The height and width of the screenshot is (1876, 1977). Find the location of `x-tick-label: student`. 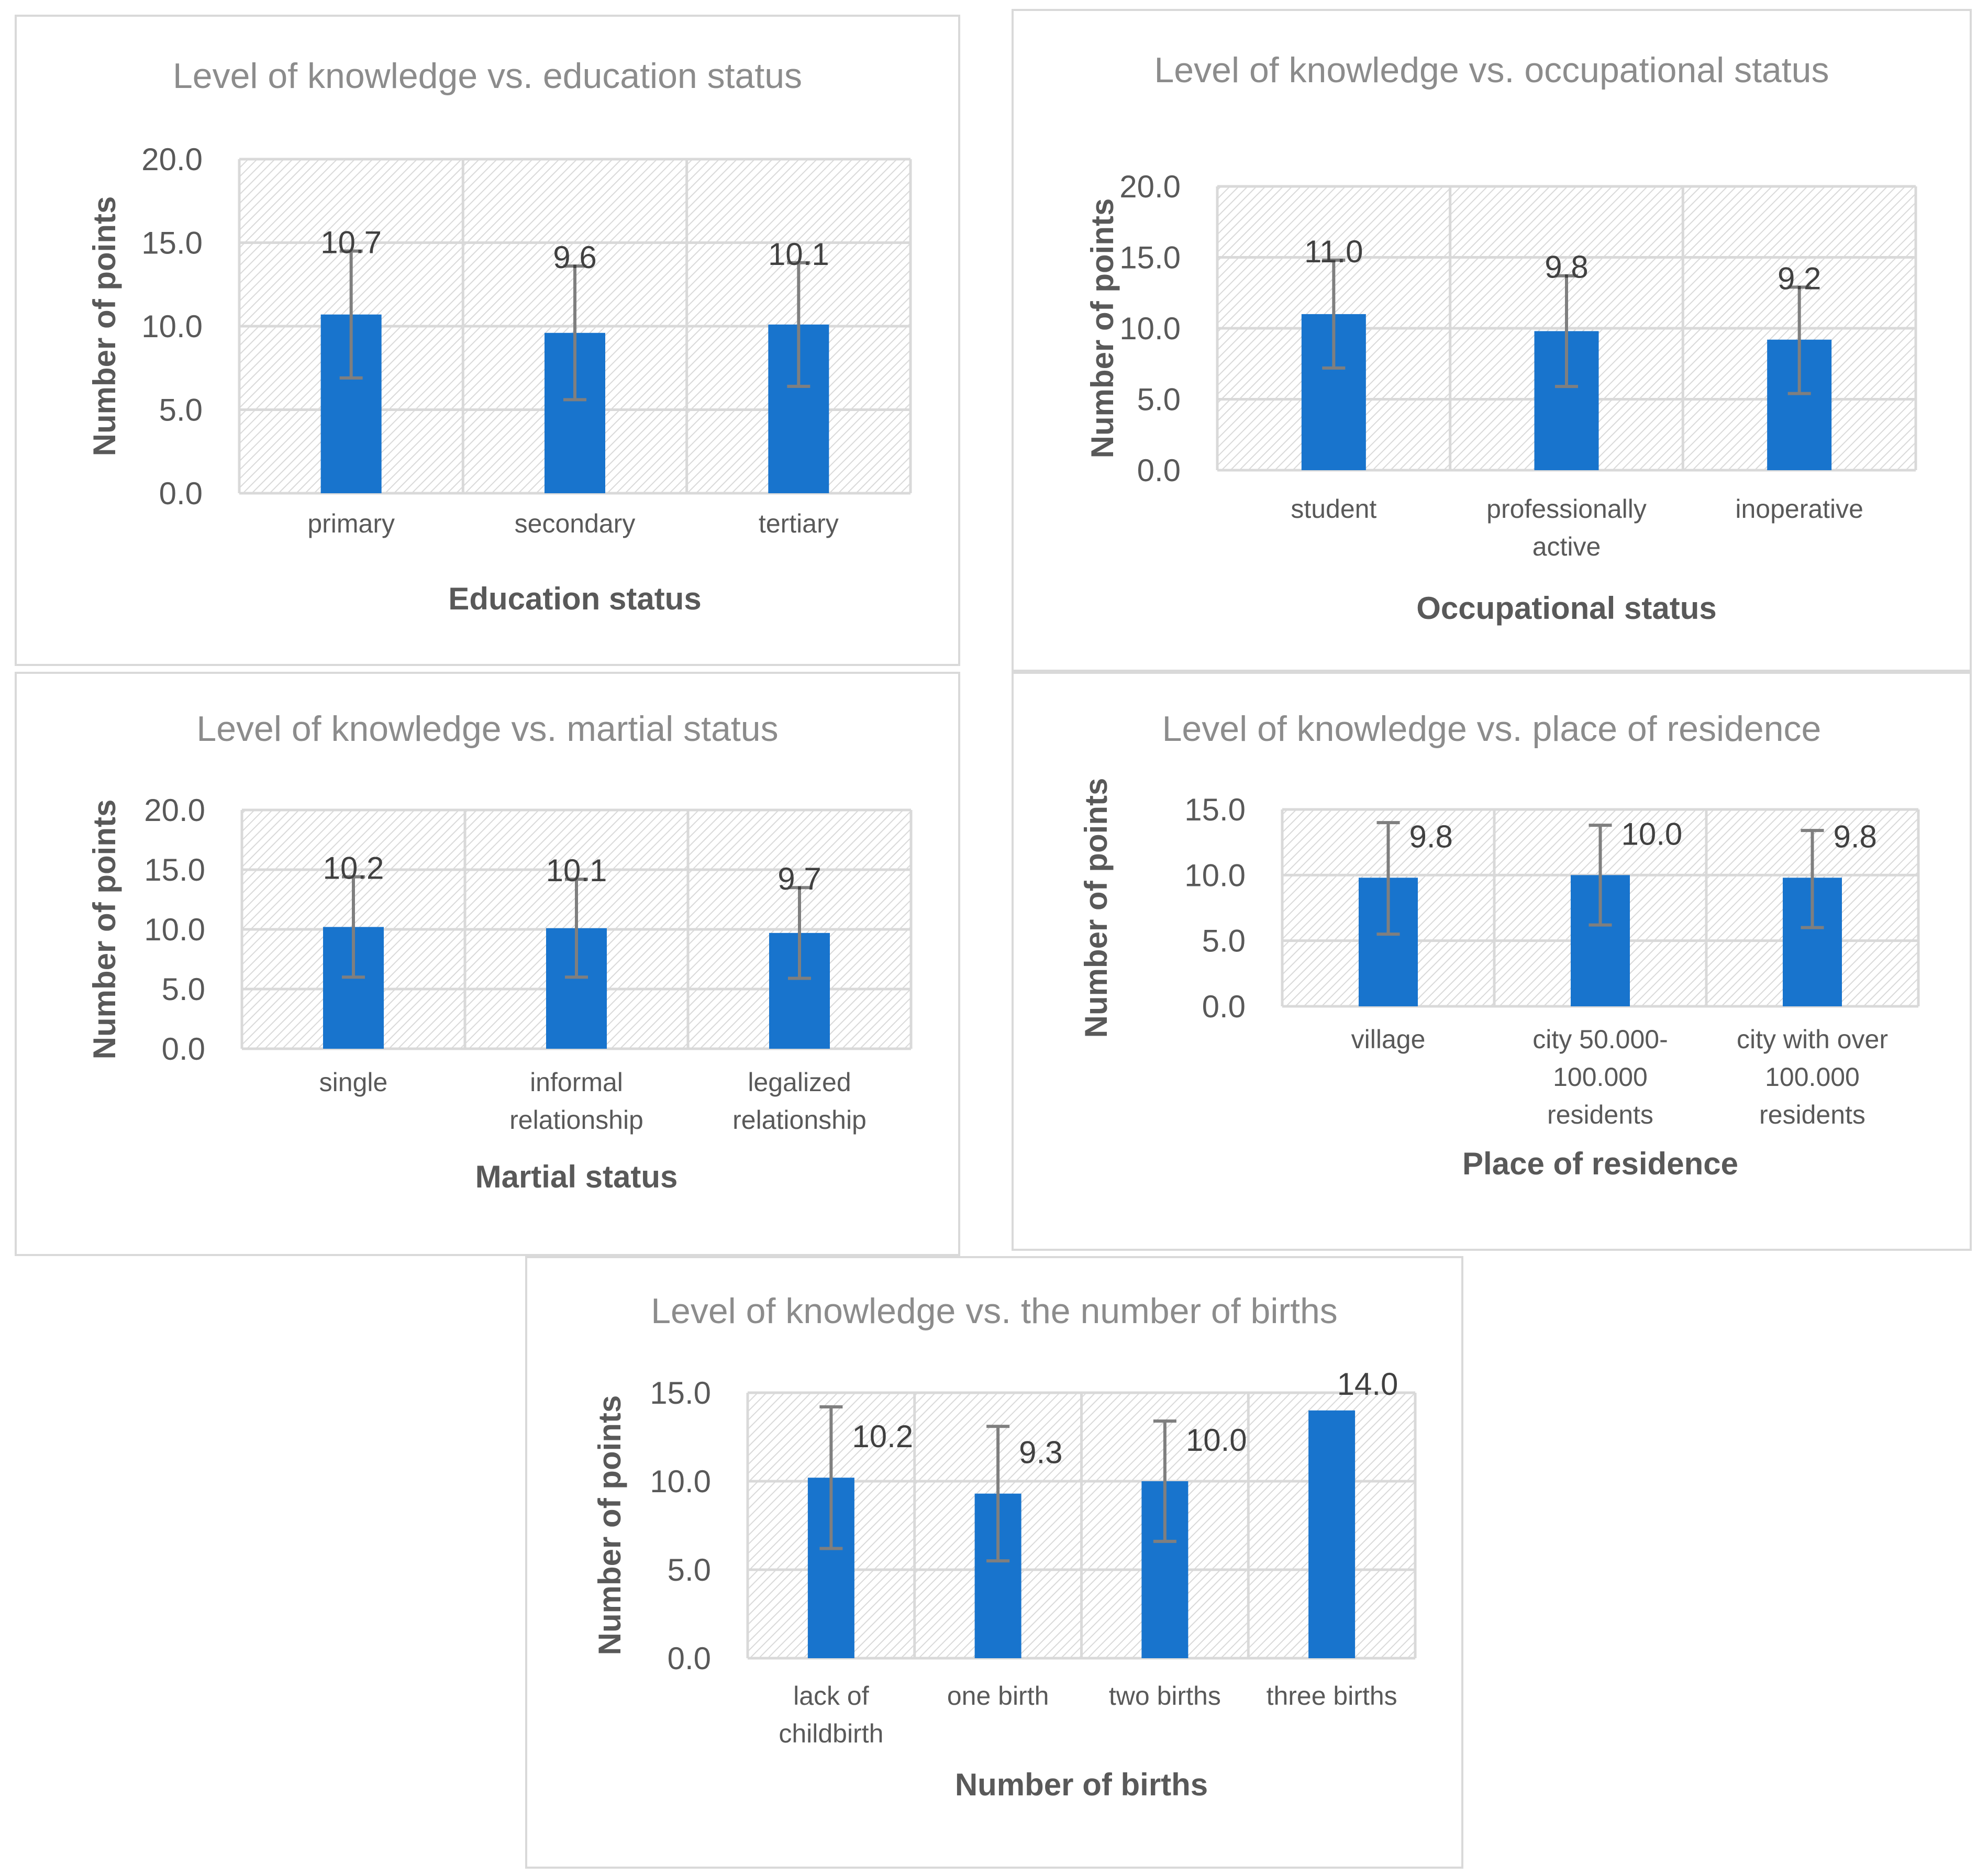

x-tick-label: student is located at coordinates (1333, 509).